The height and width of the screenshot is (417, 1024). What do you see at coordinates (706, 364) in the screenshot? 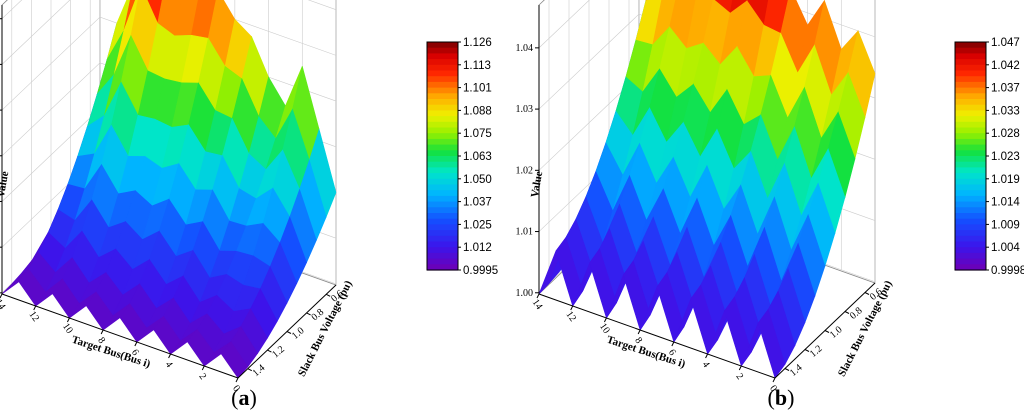
I see `x-tick-label: 4` at bounding box center [706, 364].